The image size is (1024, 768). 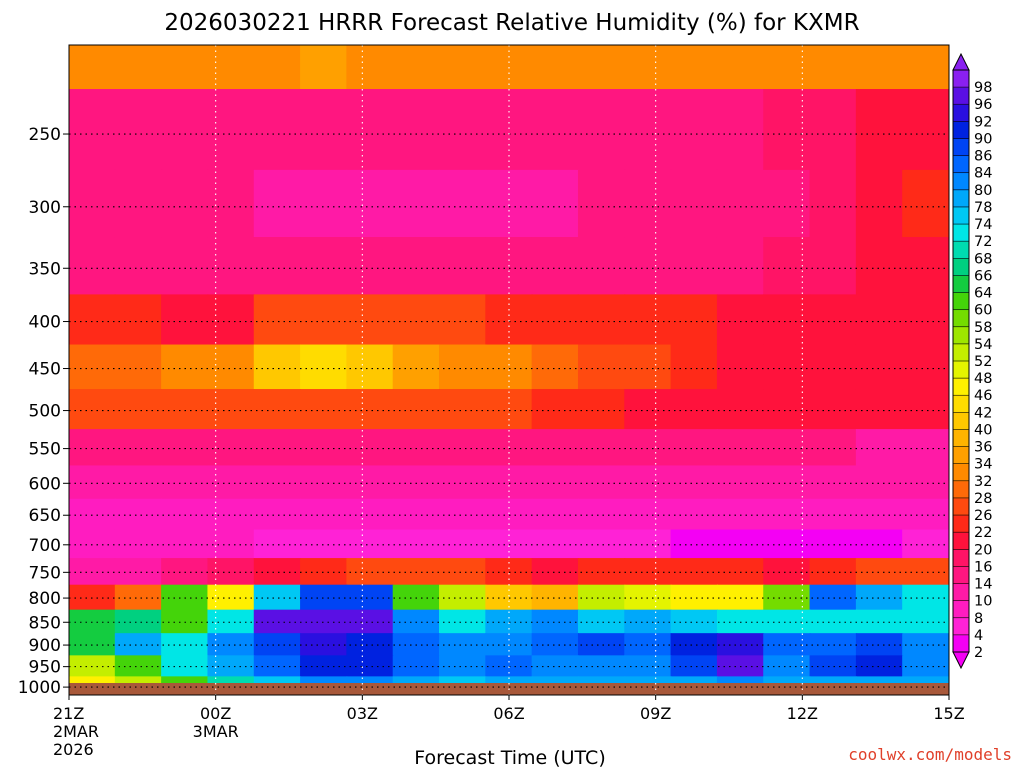 I want to click on y-tick-label: 300, so click(x=45, y=208).